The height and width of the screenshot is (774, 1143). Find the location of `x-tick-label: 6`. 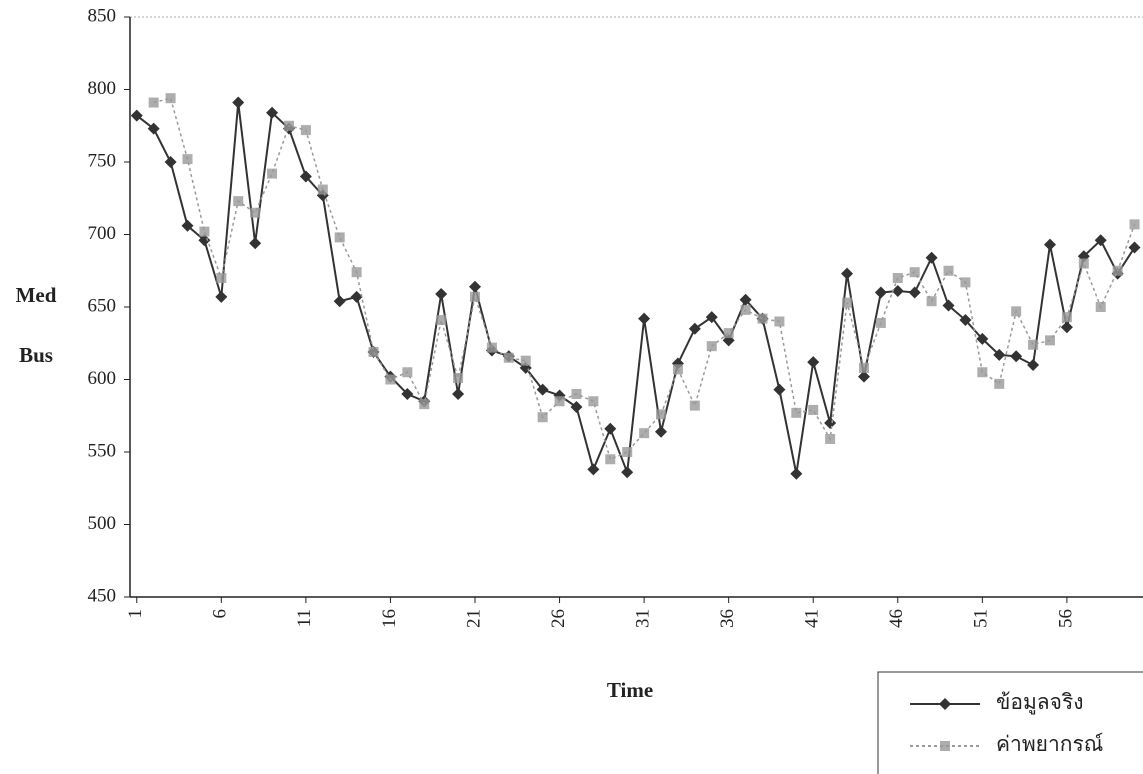

x-tick-label: 6 is located at coordinates (220, 614).